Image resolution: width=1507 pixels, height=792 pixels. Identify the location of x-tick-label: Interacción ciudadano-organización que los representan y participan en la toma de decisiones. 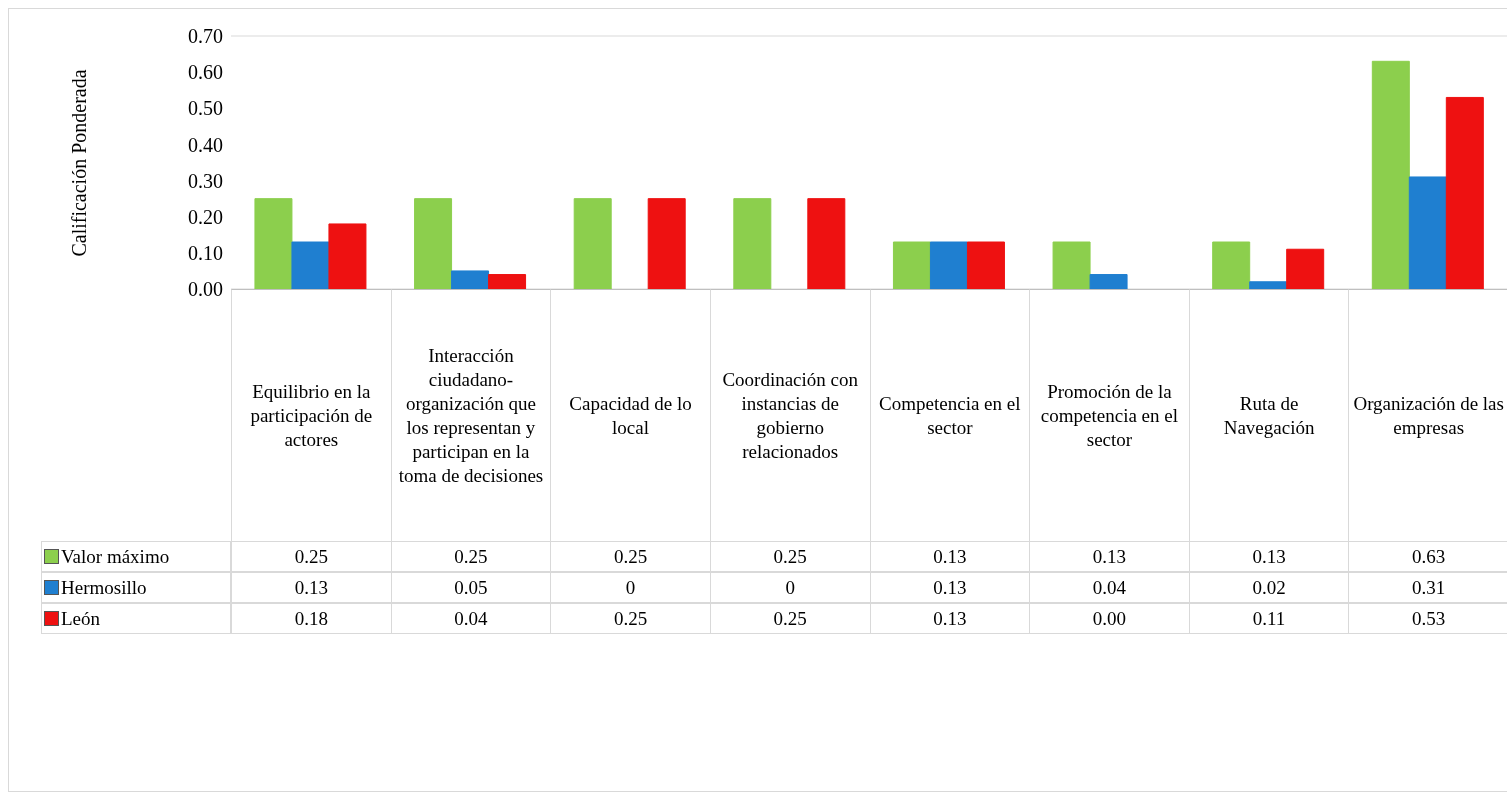
(471, 415).